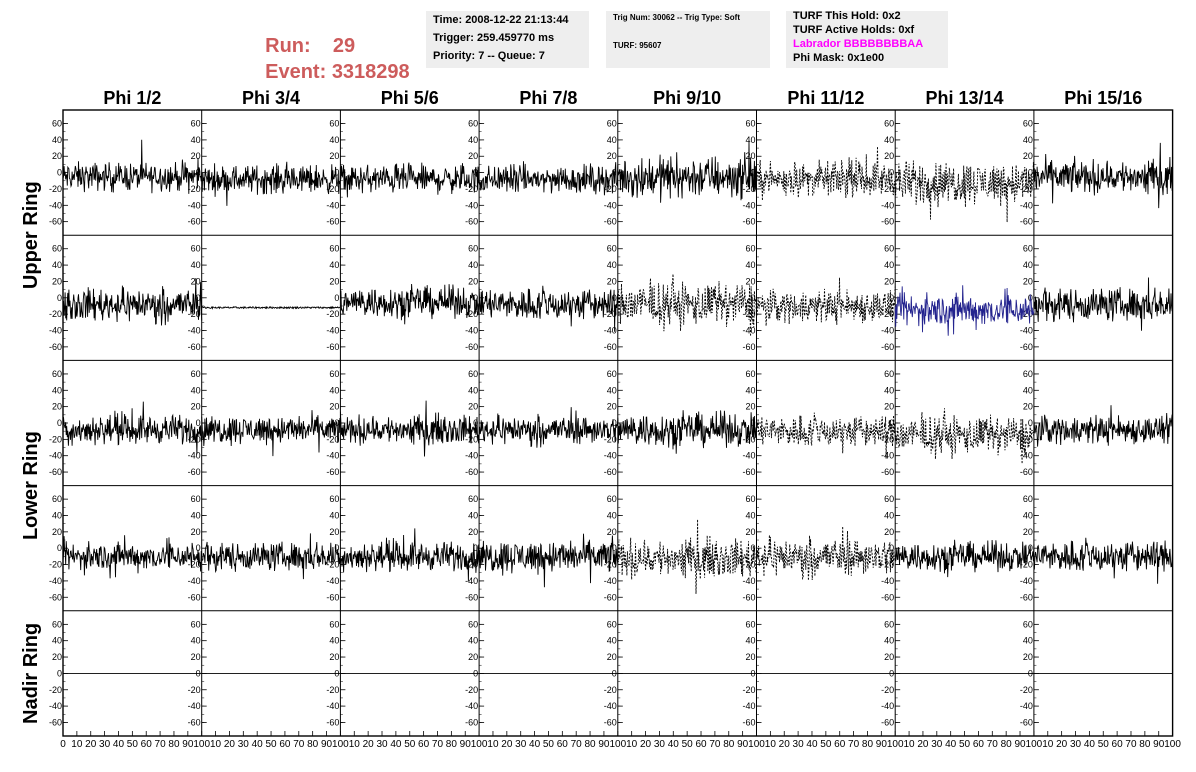  I want to click on column-title: Phi 1/2, so click(132, 98).